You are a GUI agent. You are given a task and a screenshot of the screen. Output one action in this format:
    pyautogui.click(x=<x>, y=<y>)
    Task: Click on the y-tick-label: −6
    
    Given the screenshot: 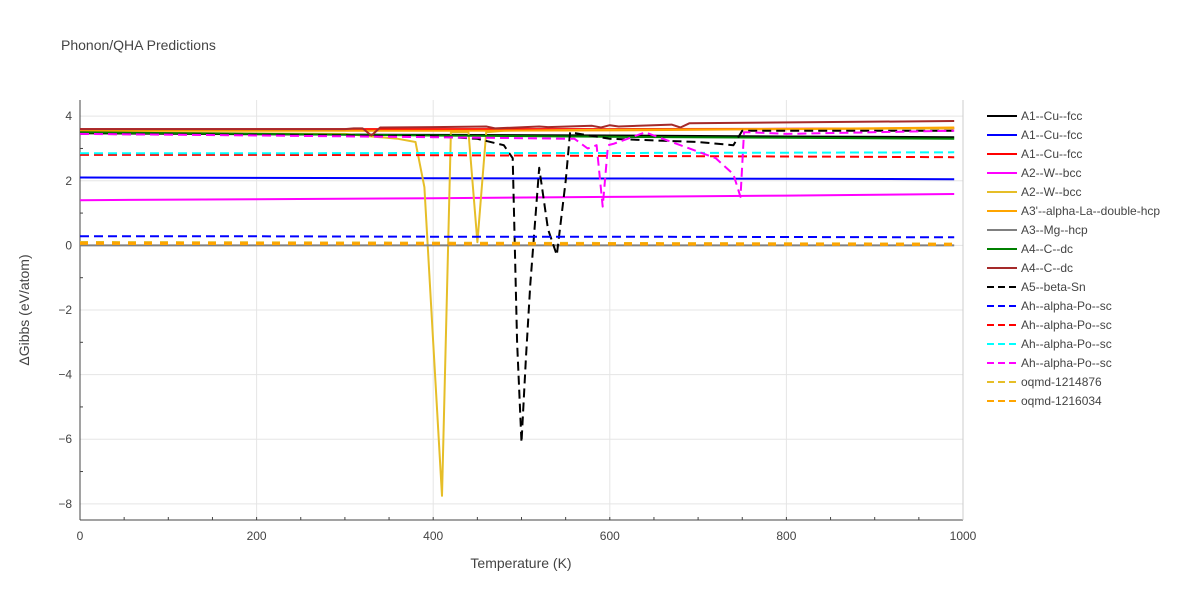 What is the action you would take?
    pyautogui.click(x=65, y=439)
    